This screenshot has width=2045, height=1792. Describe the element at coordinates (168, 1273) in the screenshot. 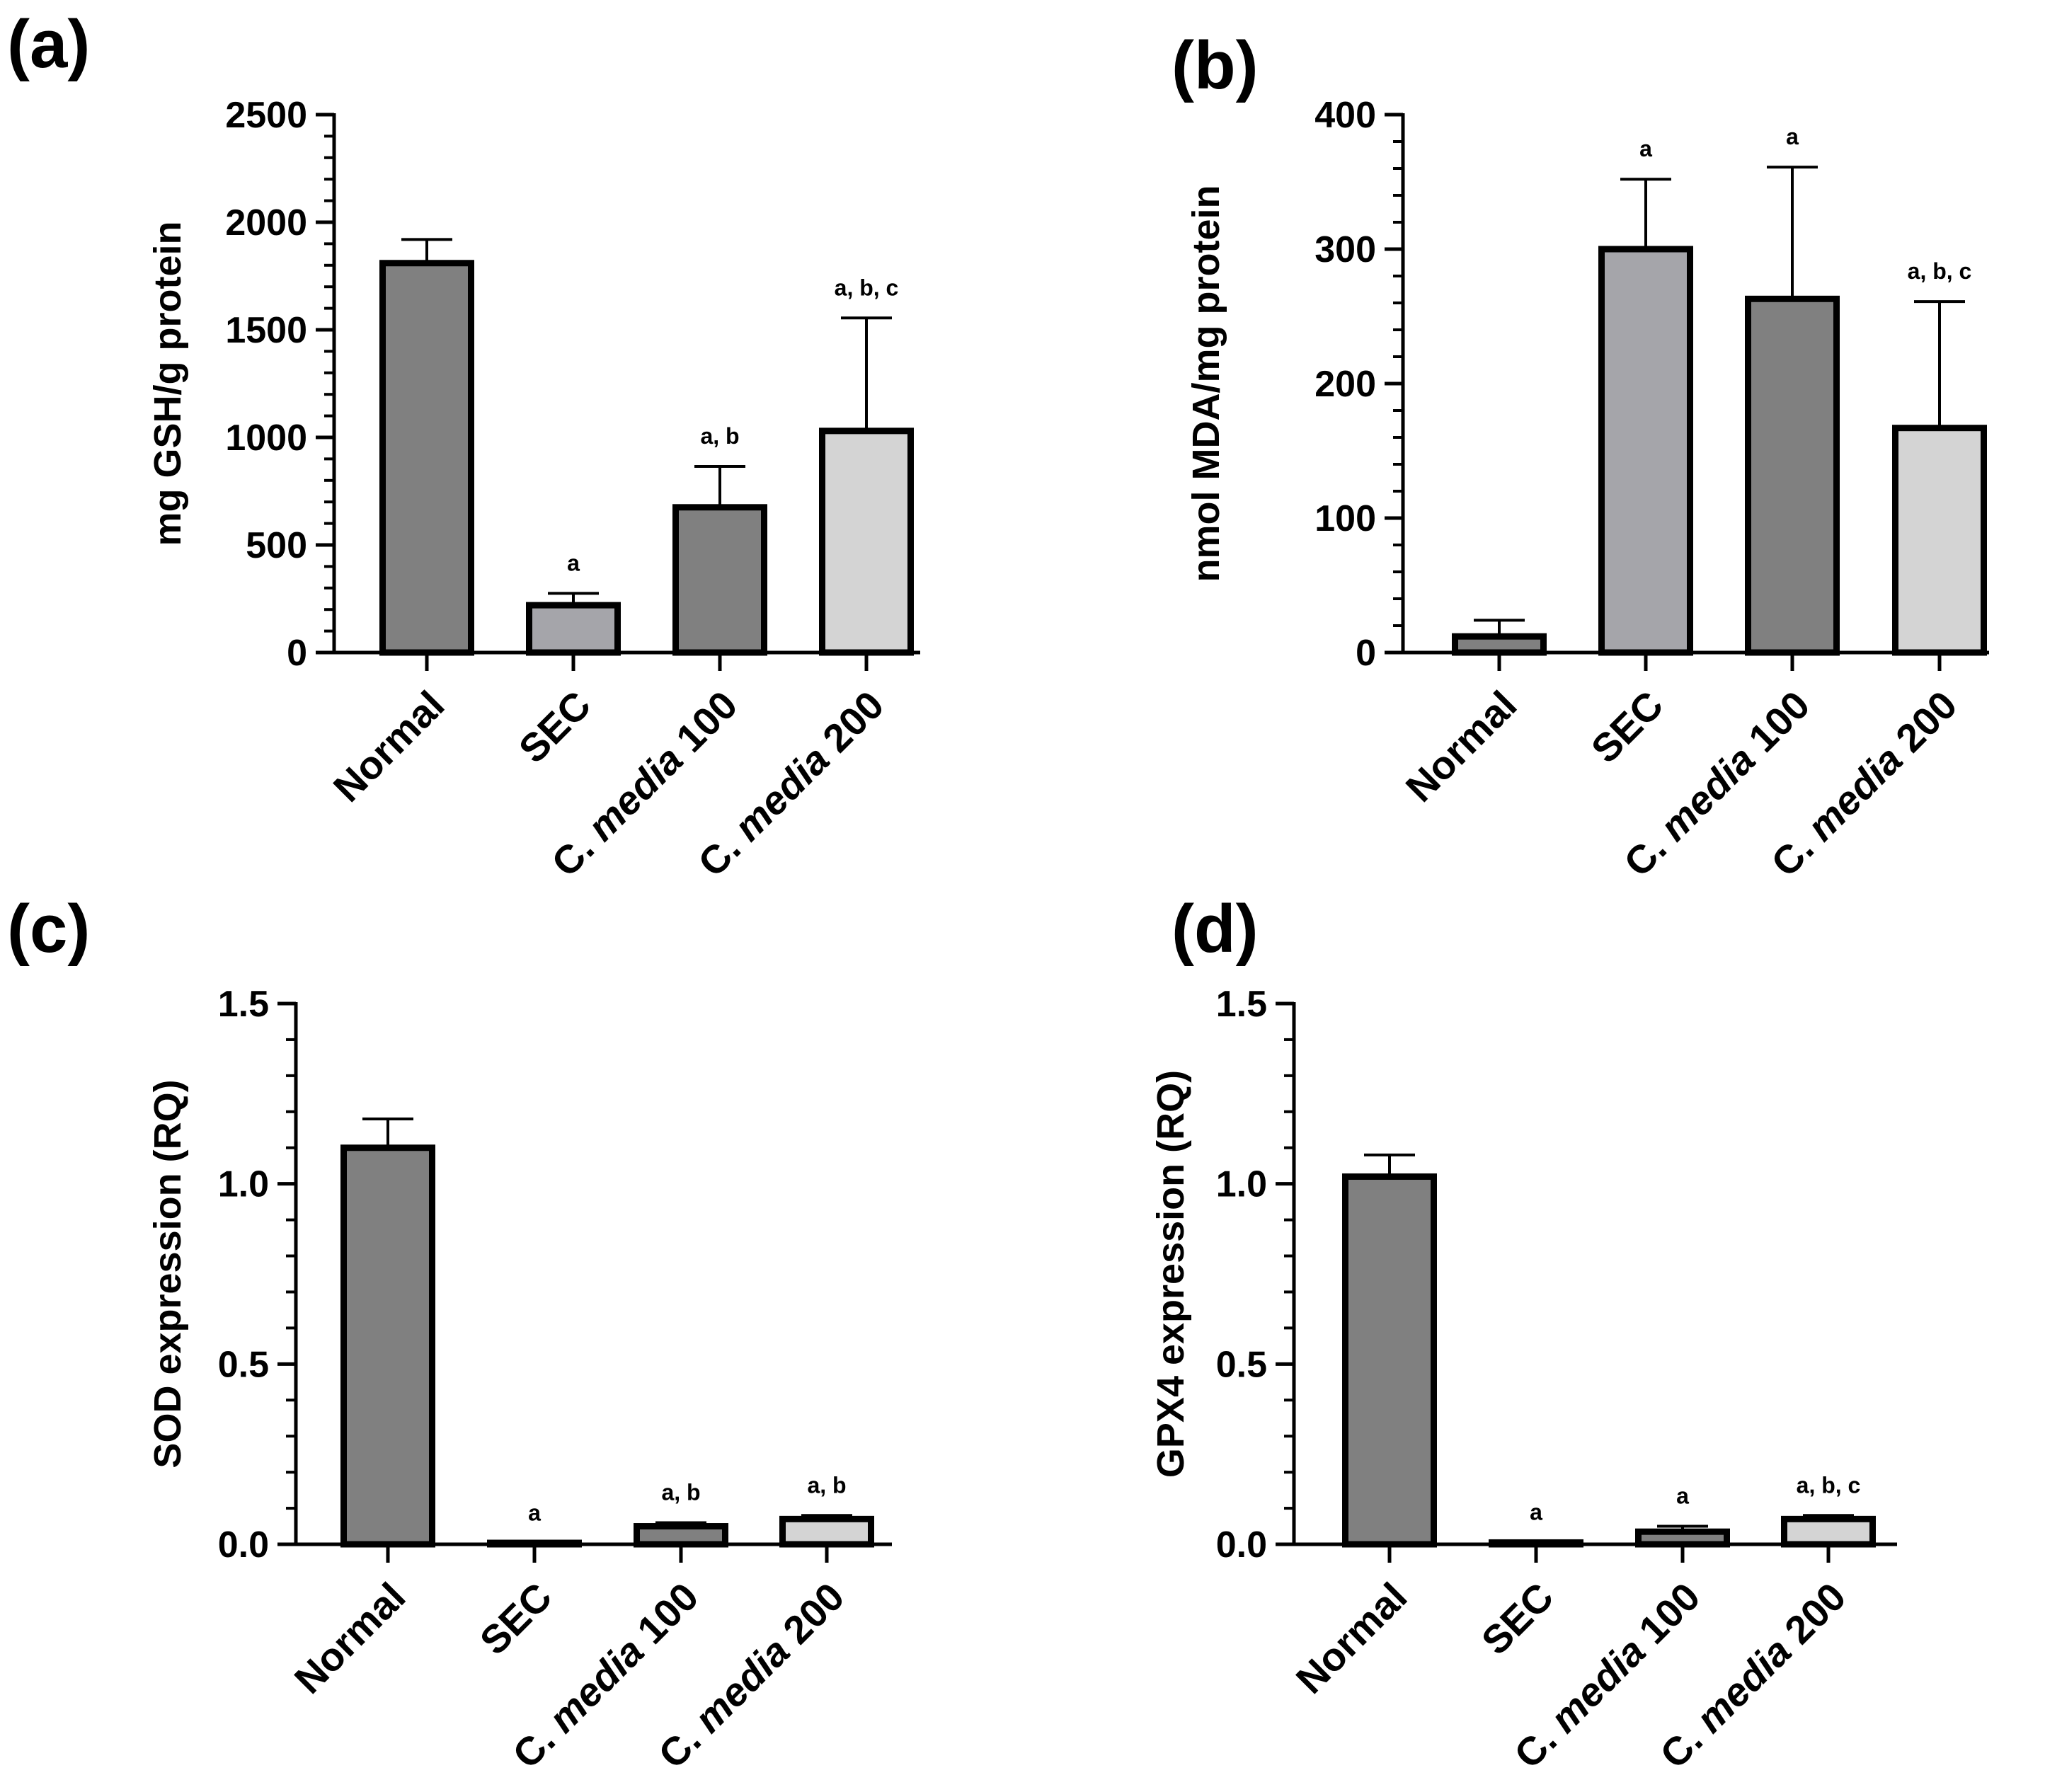

I see `y-axis-label: SOD expression (RQ)` at that location.